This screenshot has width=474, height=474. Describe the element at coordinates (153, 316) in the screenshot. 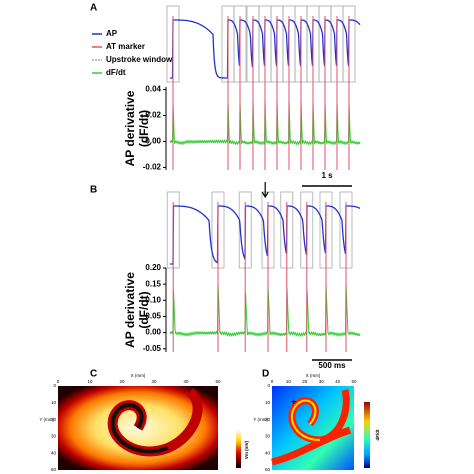

I see `y-tick-label: 0.05` at that location.